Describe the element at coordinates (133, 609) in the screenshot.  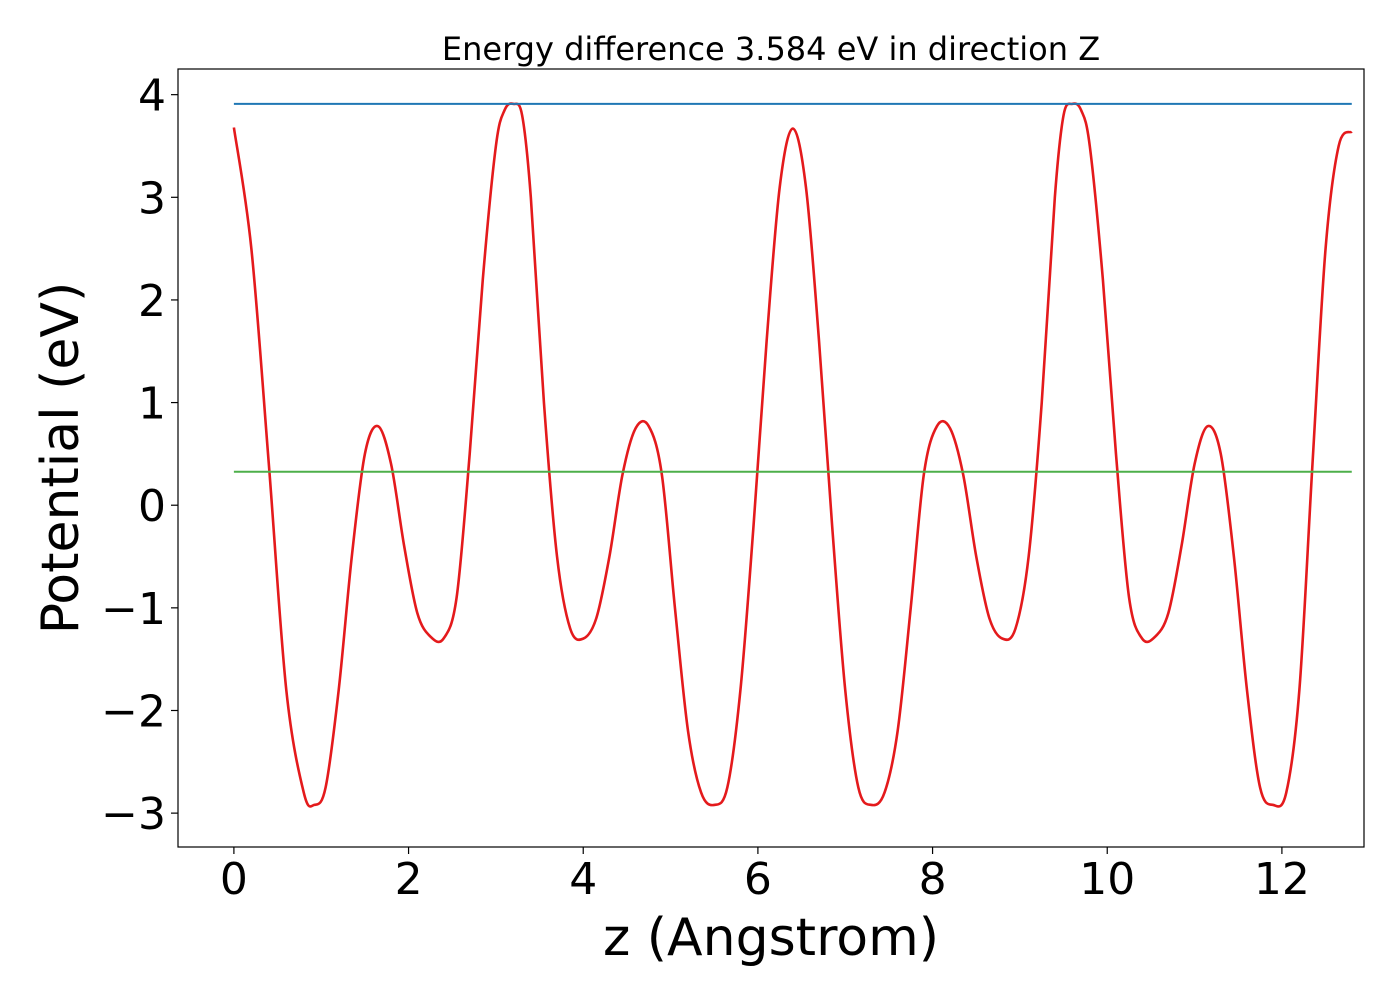
I see `y-tick-label: −1` at that location.